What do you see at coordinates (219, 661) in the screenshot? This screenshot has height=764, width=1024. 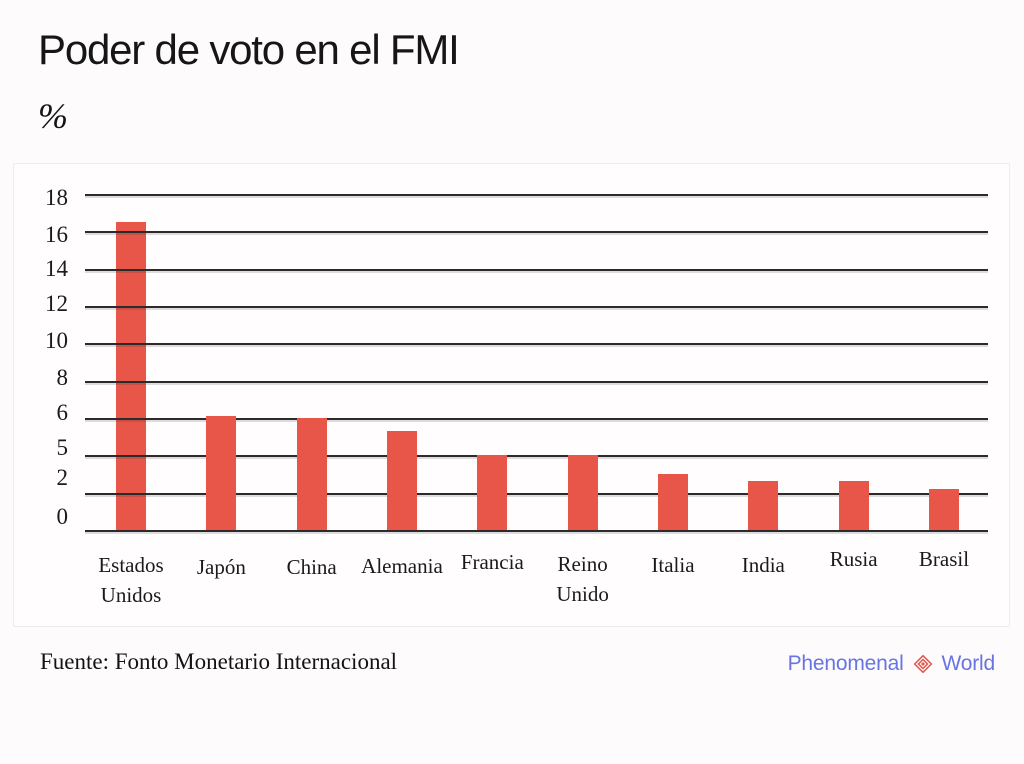 I see `source-note: Fuente: Fonto Monetario Internacional` at bounding box center [219, 661].